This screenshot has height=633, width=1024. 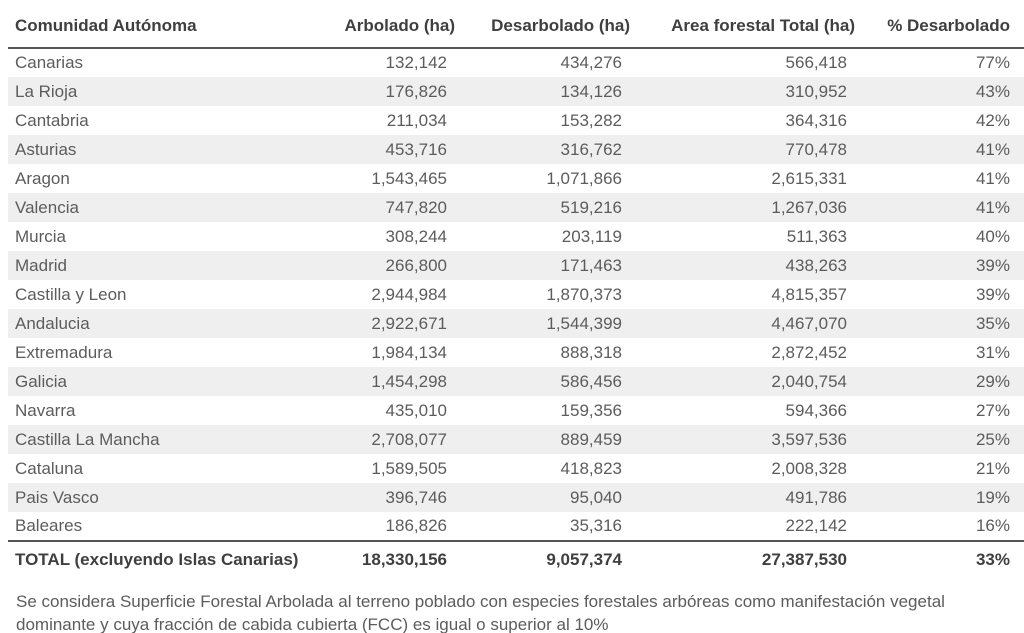 I want to click on region-name-cell: Castilla y Leon, so click(x=71, y=294).